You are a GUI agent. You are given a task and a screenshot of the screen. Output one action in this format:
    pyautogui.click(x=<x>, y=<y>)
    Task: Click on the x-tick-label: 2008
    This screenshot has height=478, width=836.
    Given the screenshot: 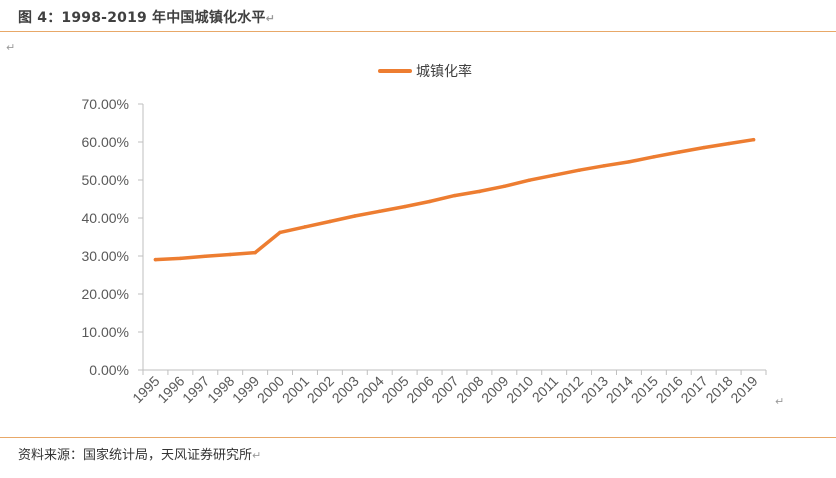 What is the action you would take?
    pyautogui.click(x=469, y=389)
    